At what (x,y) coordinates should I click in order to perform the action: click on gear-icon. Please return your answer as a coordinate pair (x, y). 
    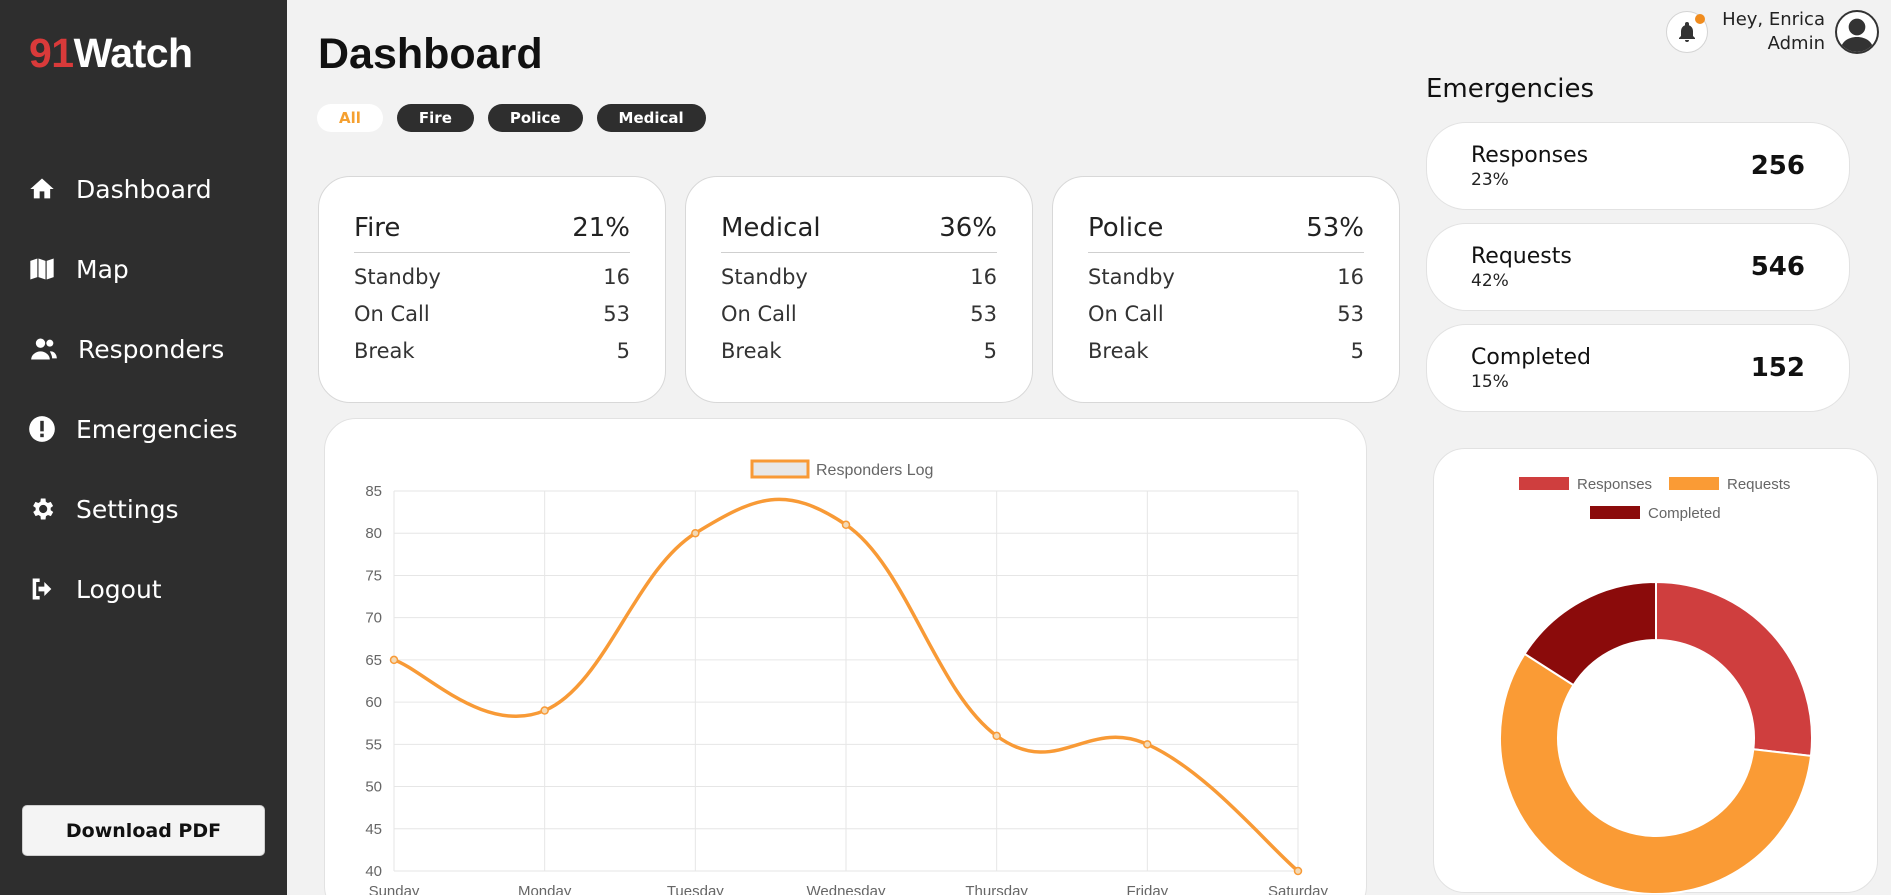
    Looking at the image, I should click on (43, 509).